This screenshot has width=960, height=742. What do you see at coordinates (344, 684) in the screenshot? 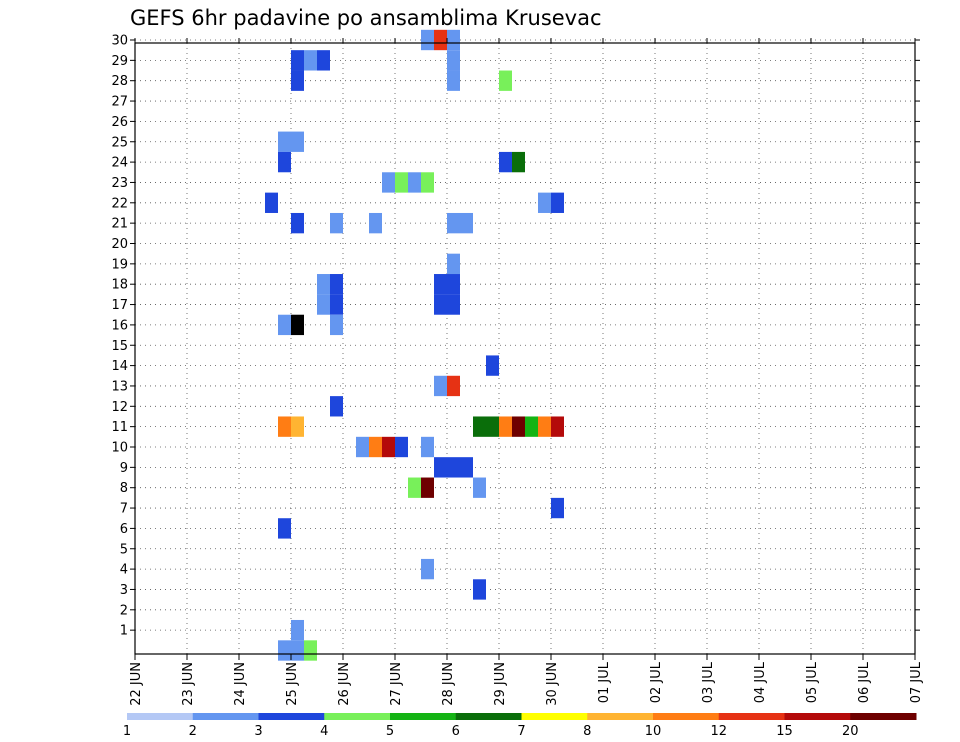
I see `x-tick-label: 26 JUN` at bounding box center [344, 684].